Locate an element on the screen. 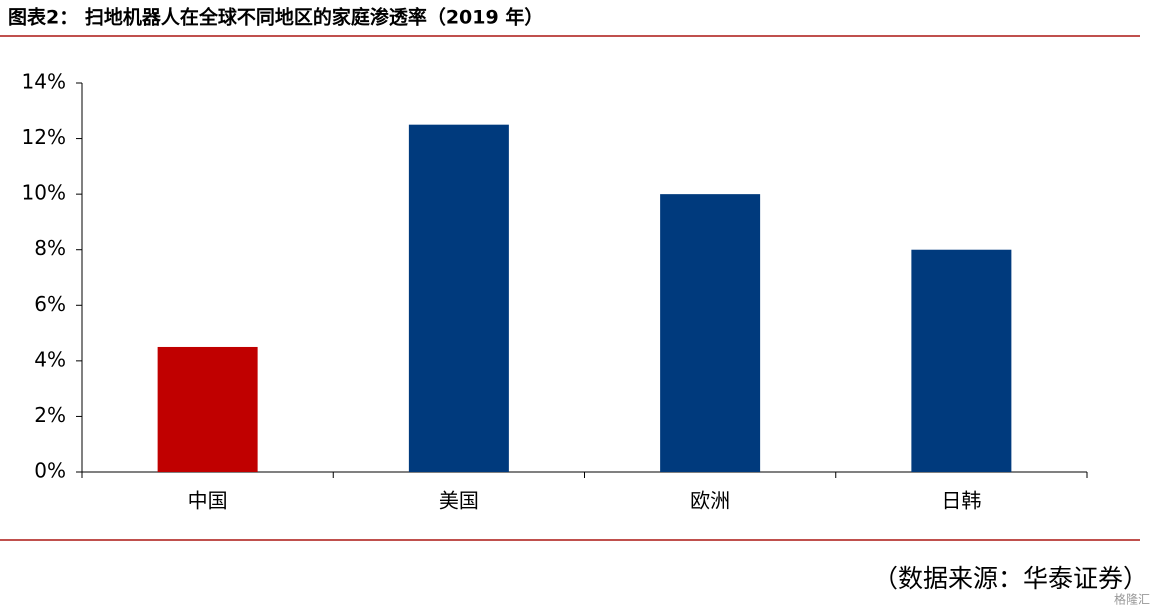 The width and height of the screenshot is (1156, 608). y-tick-label: 6% is located at coordinates (50, 304).